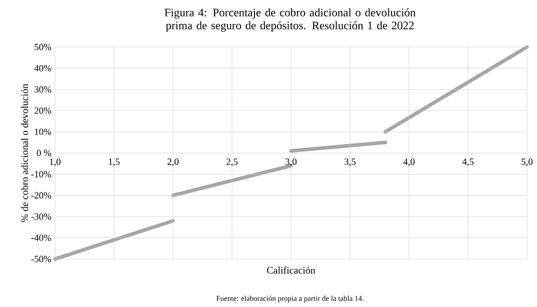  What do you see at coordinates (44, 153) in the screenshot?
I see `y-tick-label: 0 %` at bounding box center [44, 153].